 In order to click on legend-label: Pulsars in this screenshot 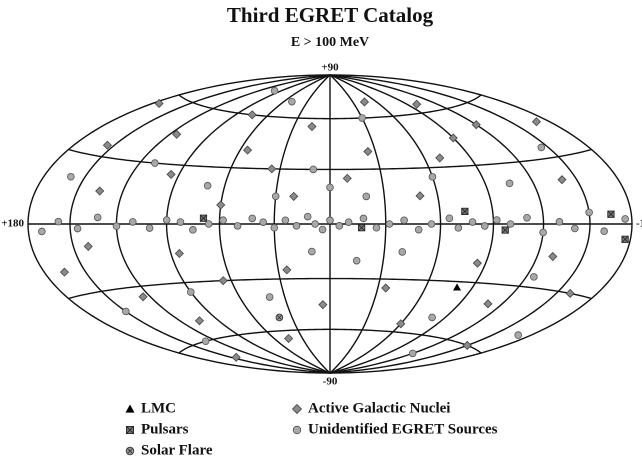, I will do `click(165, 429)`.